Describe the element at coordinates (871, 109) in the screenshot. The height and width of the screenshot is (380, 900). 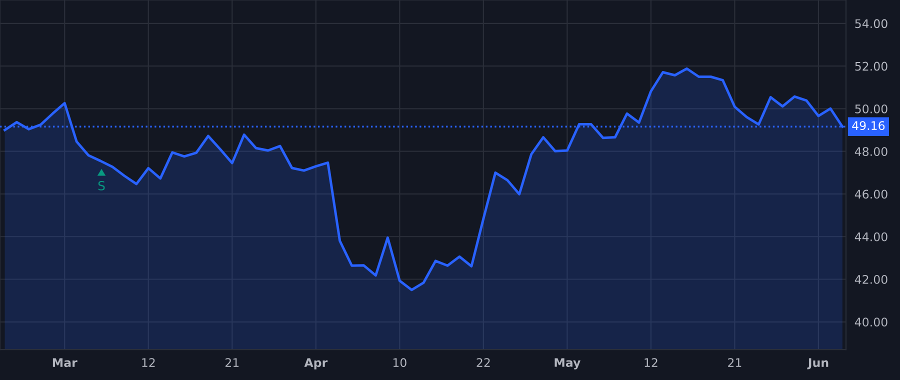
I see `y-tick-label: 50.00` at that location.